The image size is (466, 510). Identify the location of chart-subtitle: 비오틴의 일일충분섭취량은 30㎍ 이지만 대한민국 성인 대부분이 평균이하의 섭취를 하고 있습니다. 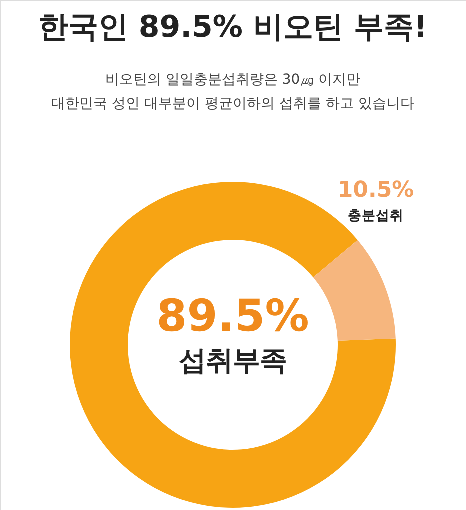
(233, 92).